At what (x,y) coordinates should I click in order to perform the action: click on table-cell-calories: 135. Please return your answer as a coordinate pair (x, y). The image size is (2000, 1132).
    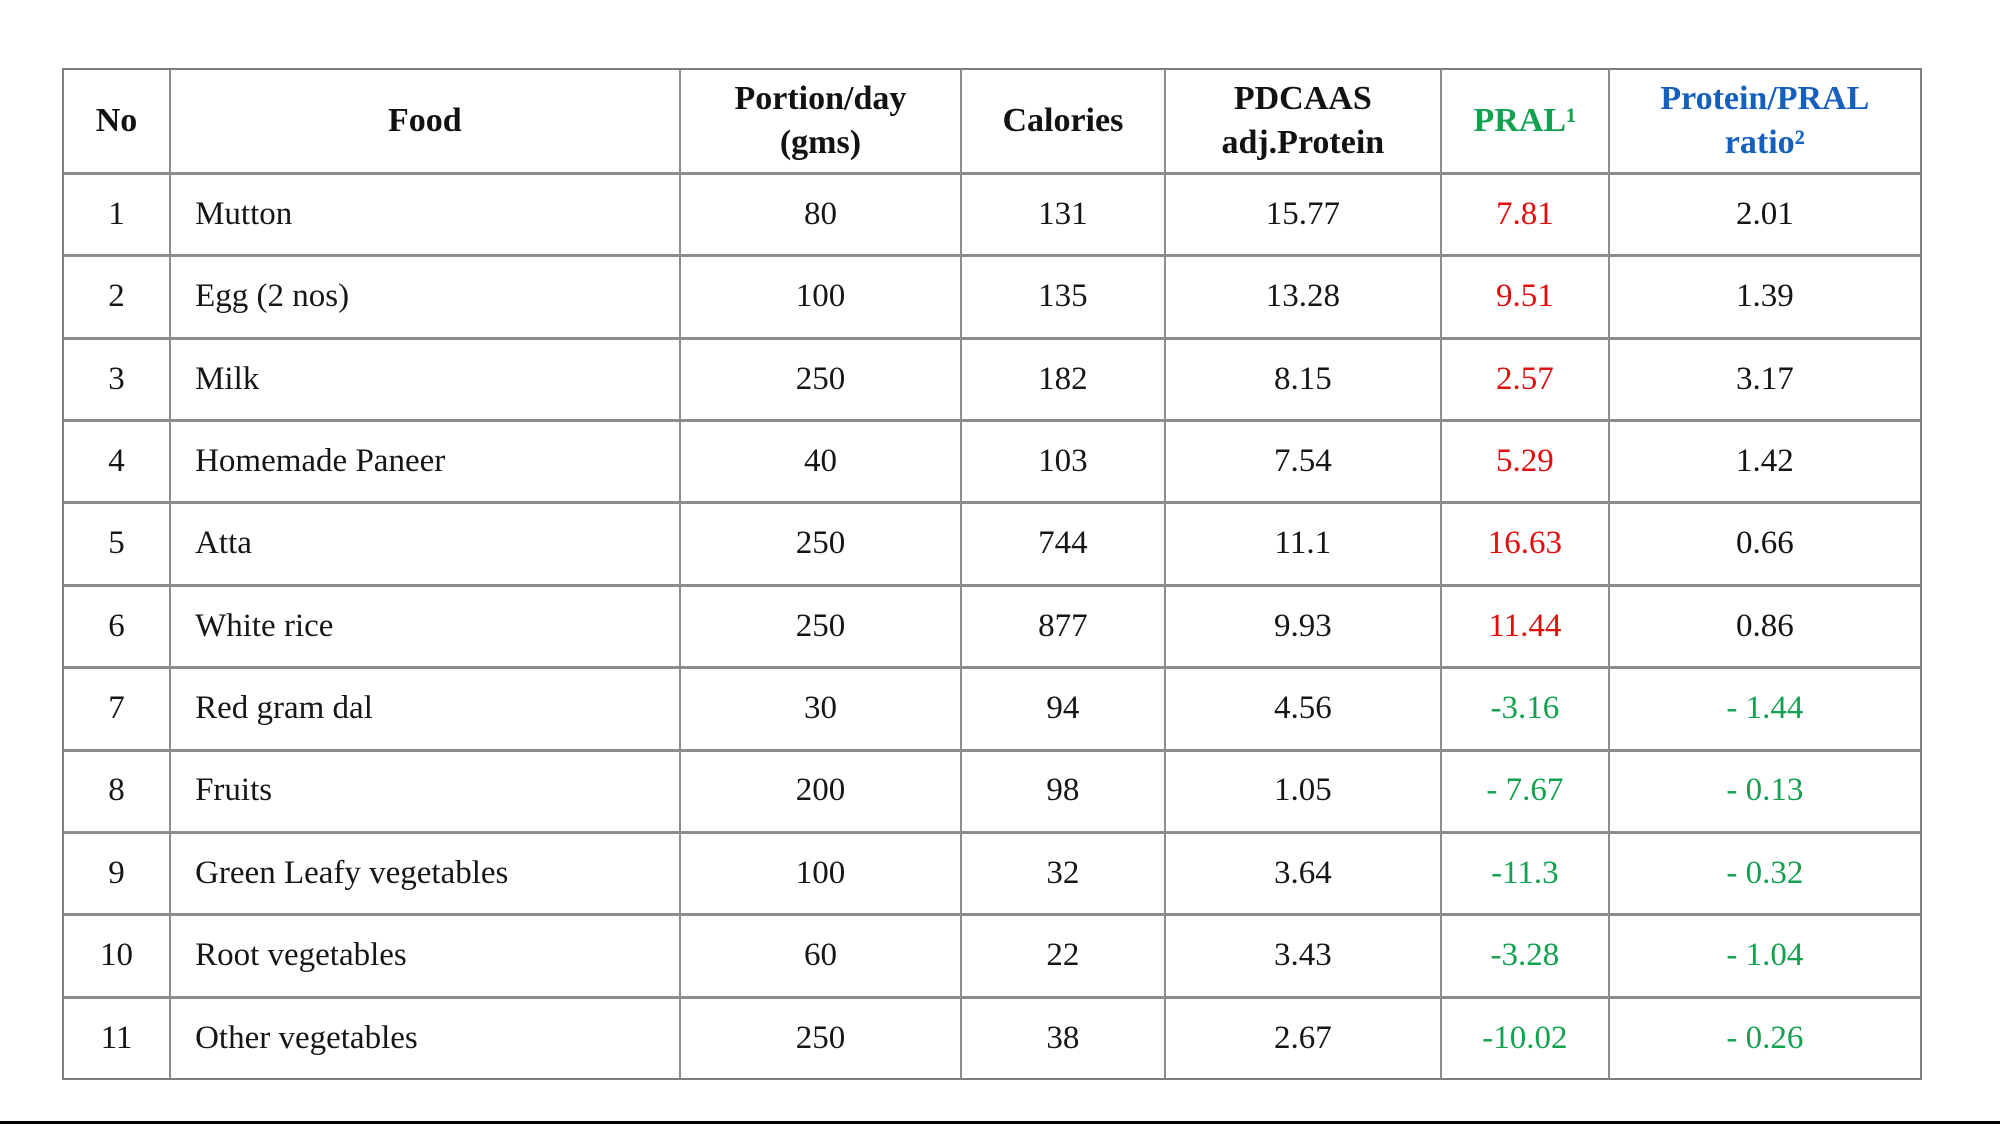
    Looking at the image, I should click on (1063, 297).